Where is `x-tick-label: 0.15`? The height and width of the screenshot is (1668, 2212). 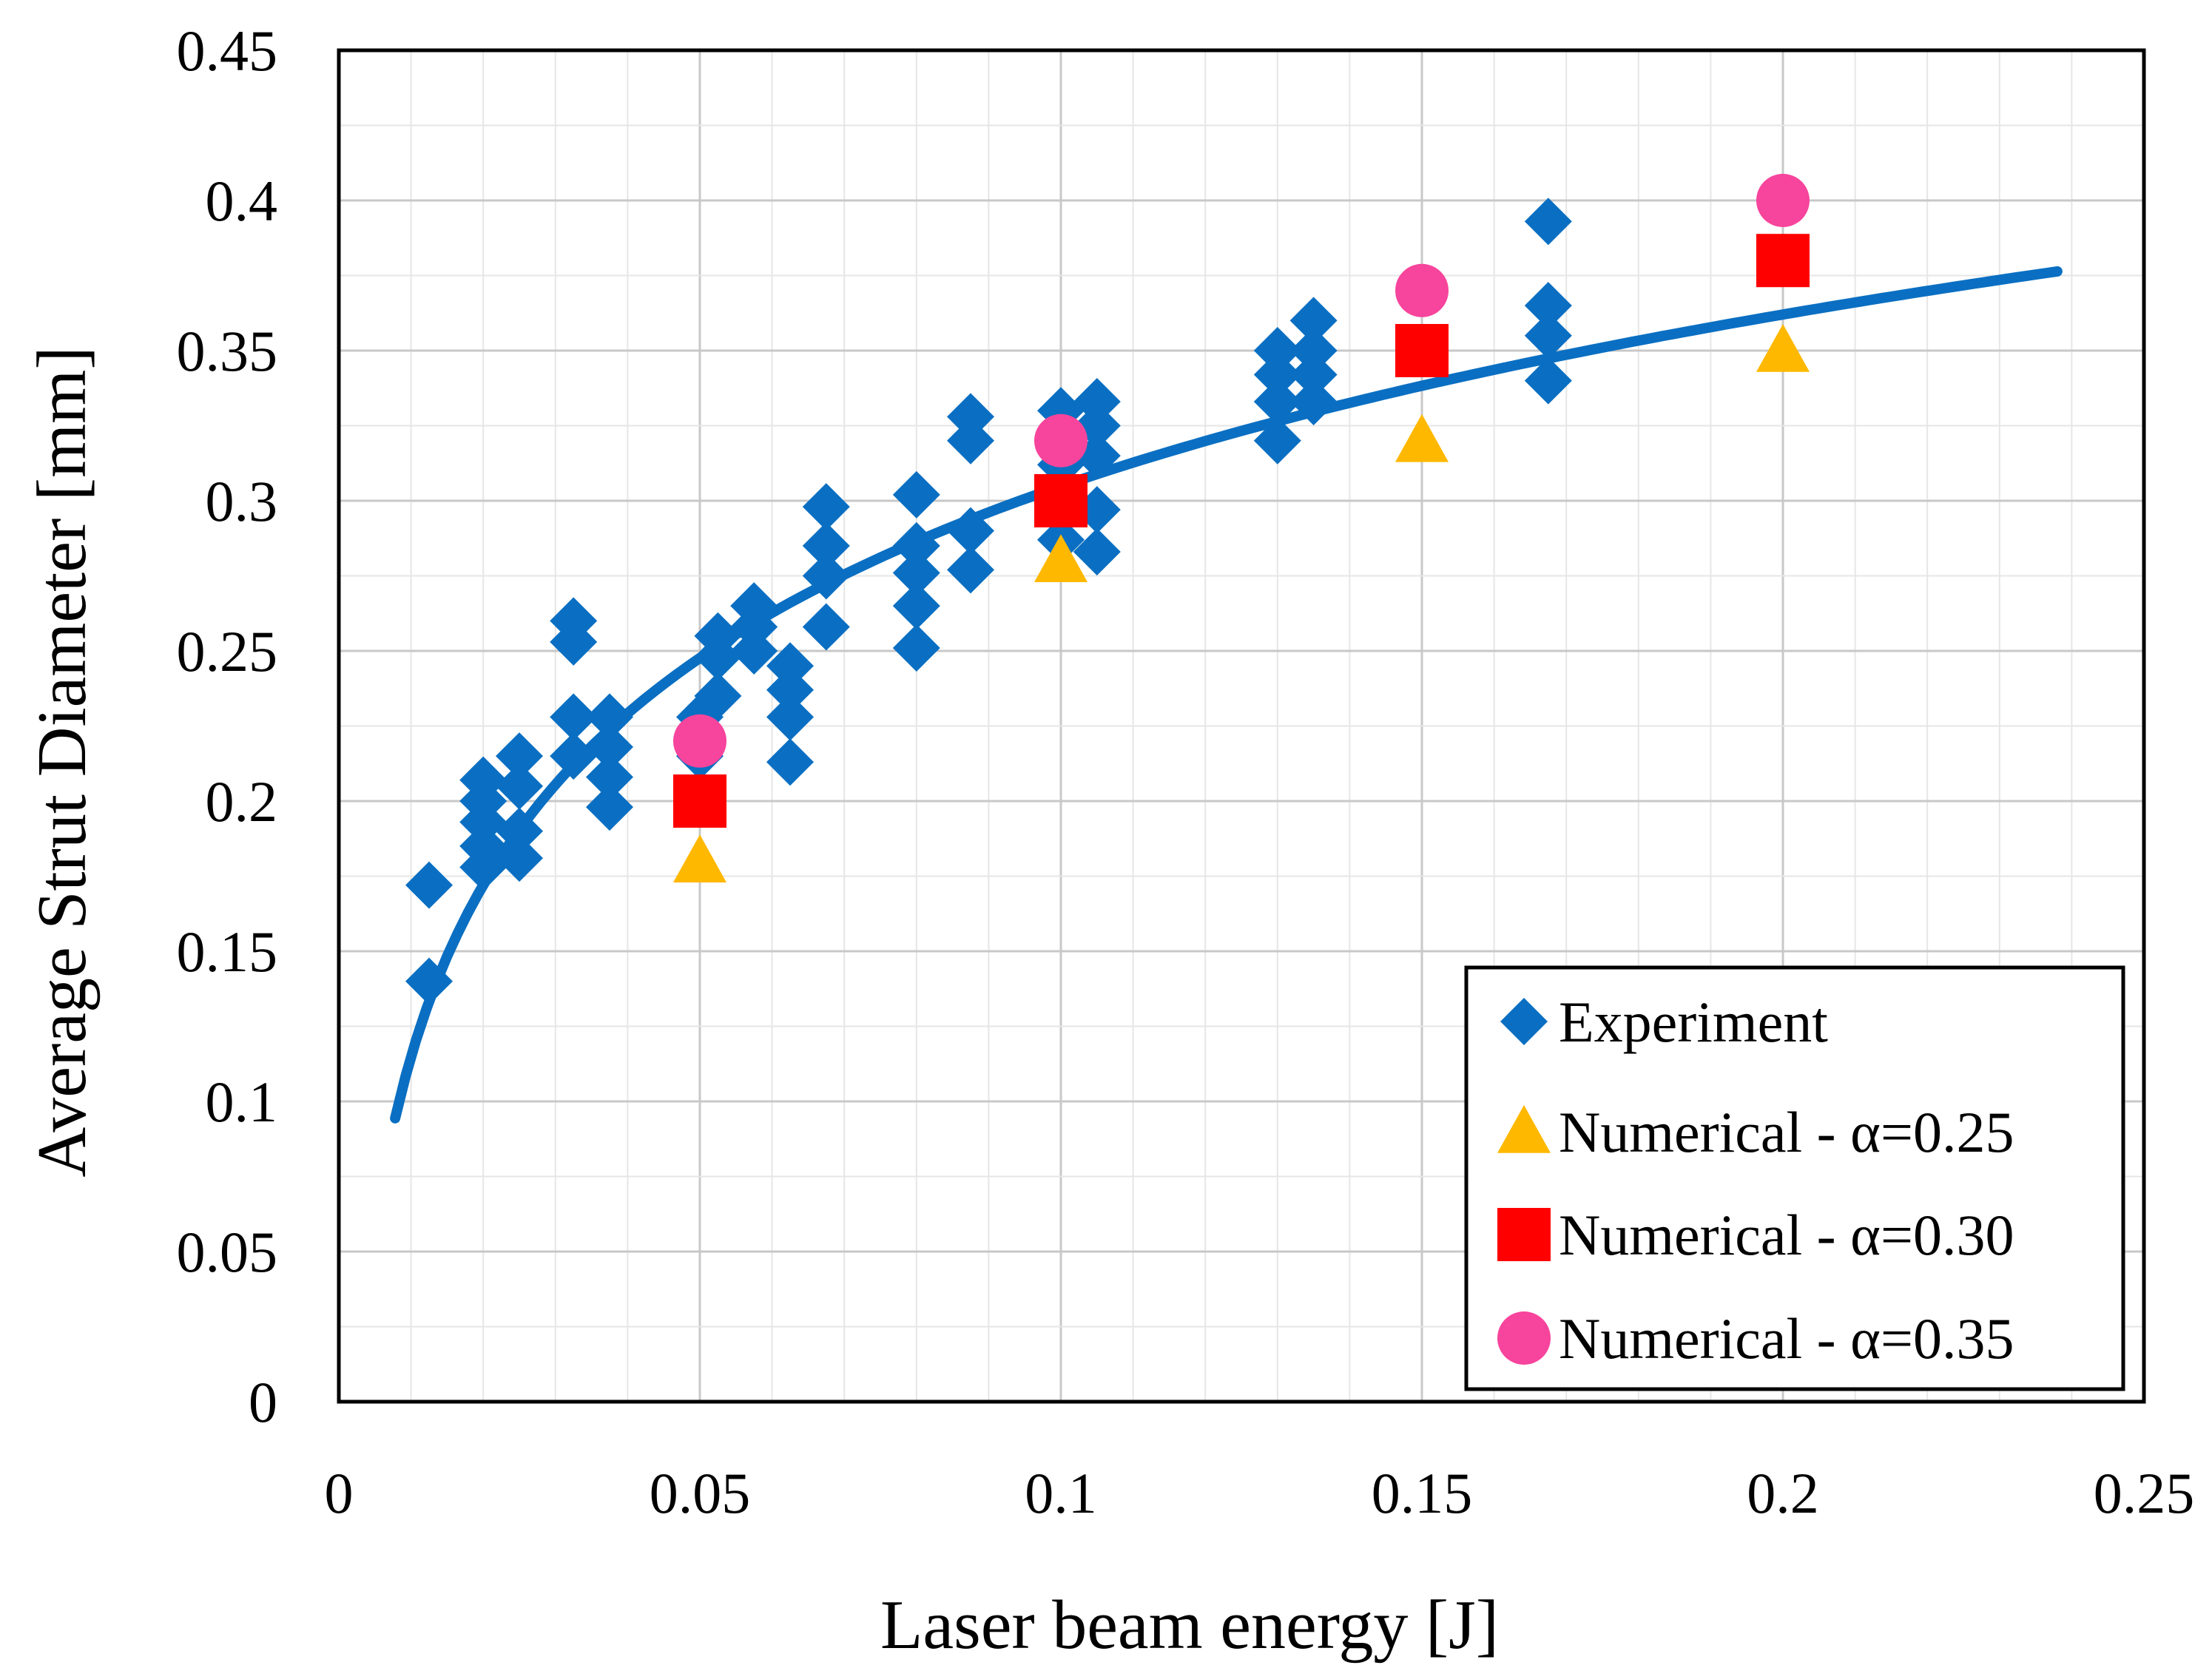
x-tick-label: 0.15 is located at coordinates (1422, 1493).